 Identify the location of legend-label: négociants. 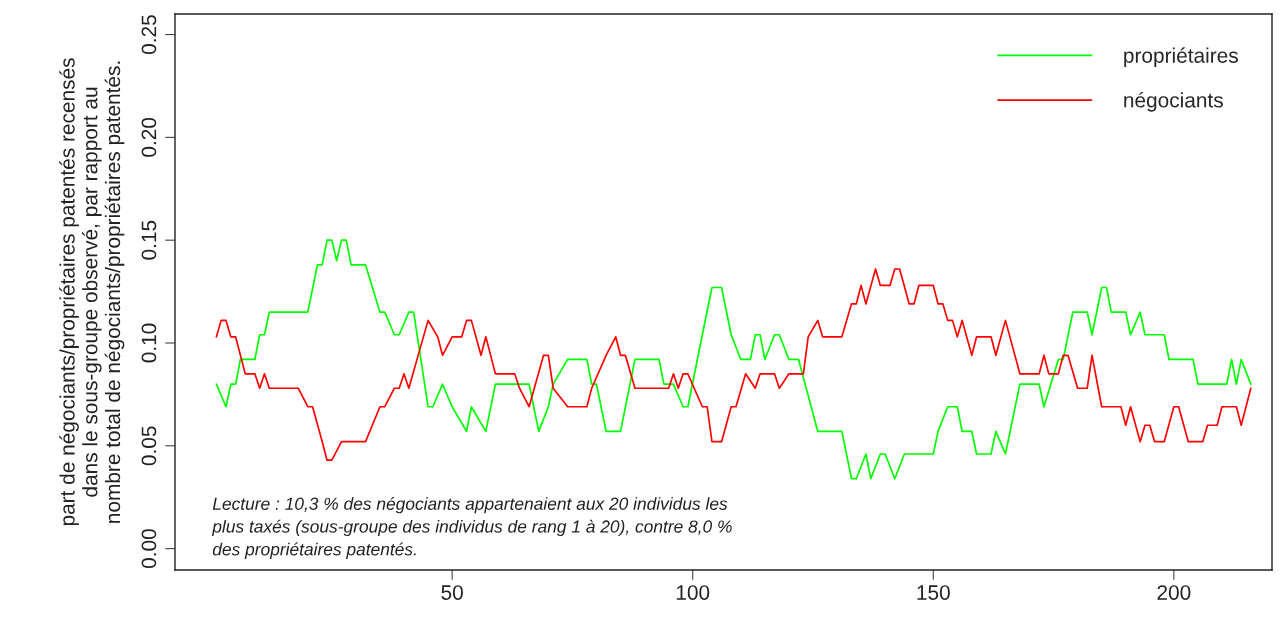
(1173, 102).